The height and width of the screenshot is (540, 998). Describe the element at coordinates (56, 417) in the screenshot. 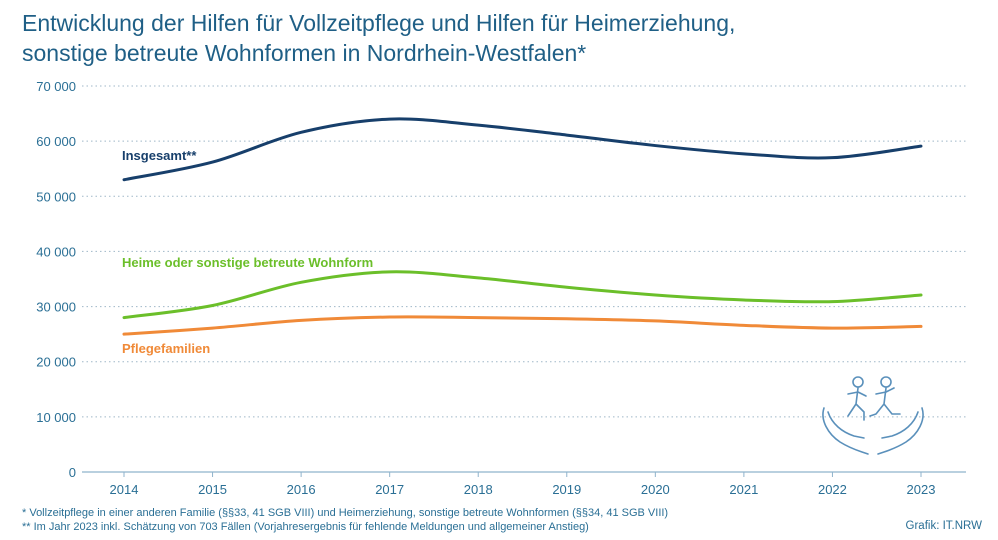

I see `y-tick-label: 10 000` at that location.